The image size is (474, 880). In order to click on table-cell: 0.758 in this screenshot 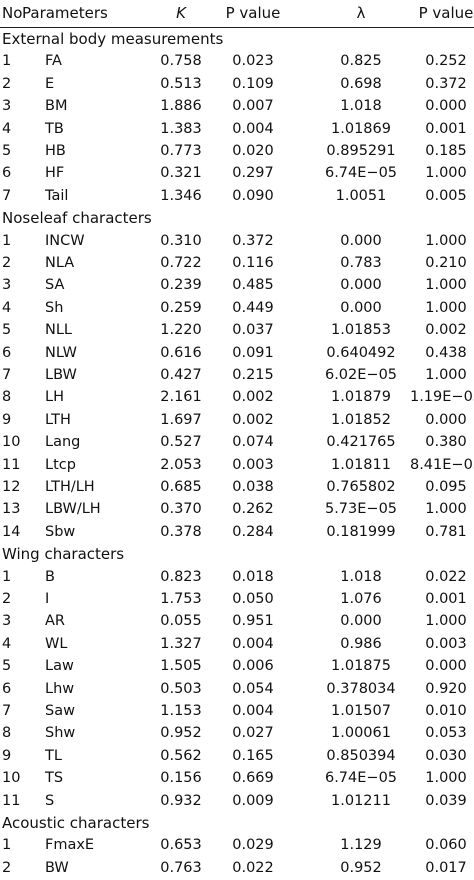, I will do `click(181, 61)`.